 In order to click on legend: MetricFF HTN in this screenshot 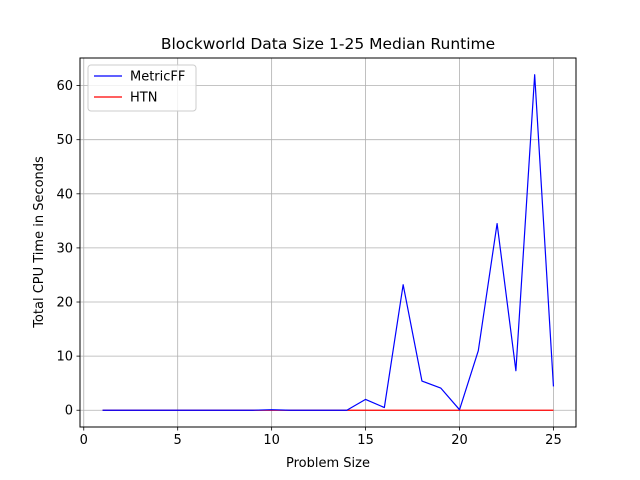, I will do `click(142, 88)`.